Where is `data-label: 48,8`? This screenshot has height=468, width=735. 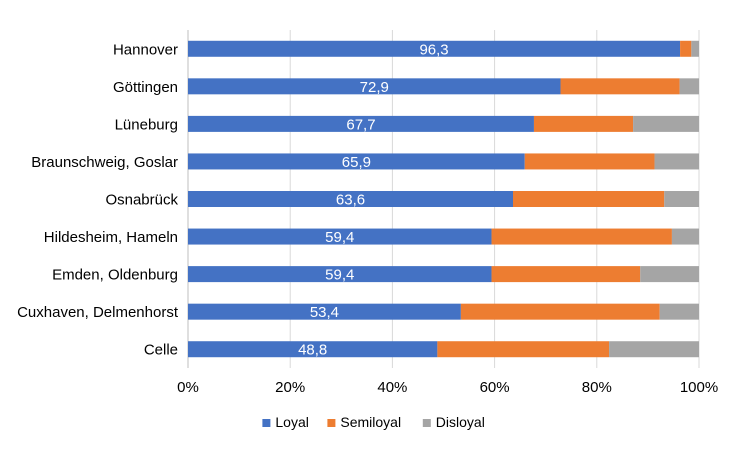 data-label: 48,8 is located at coordinates (312, 350).